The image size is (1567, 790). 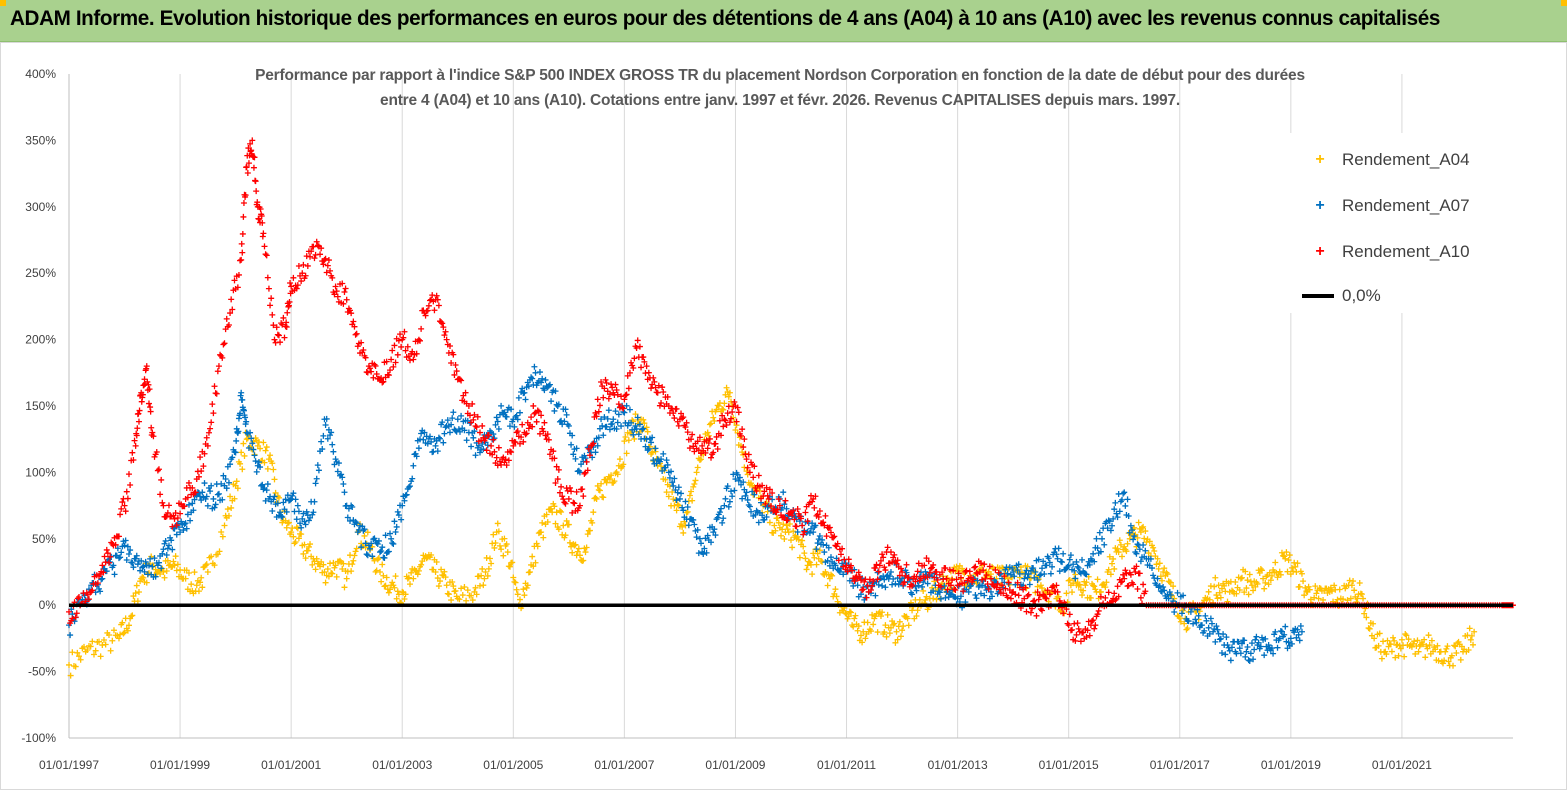 What do you see at coordinates (402, 765) in the screenshot?
I see `x-tick-label: 01/01/2003` at bounding box center [402, 765].